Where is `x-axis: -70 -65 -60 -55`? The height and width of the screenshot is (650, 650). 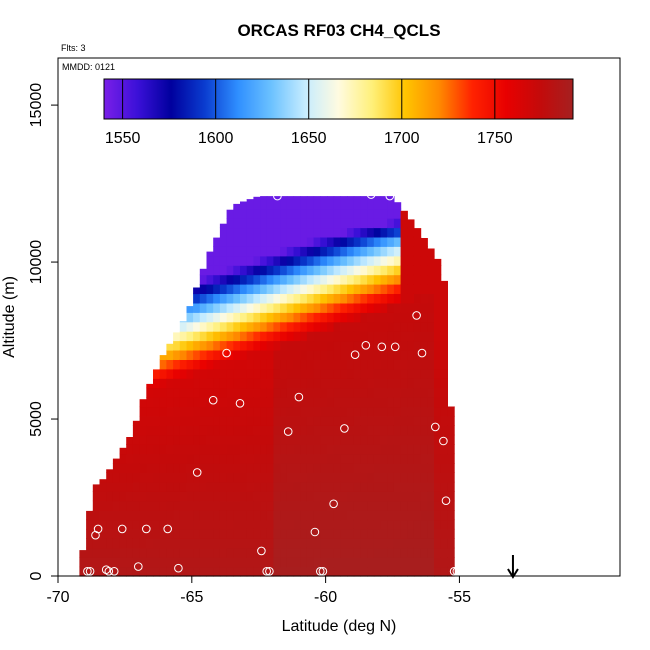
x-axis: -70 -65 -60 -55 is located at coordinates (258, 591).